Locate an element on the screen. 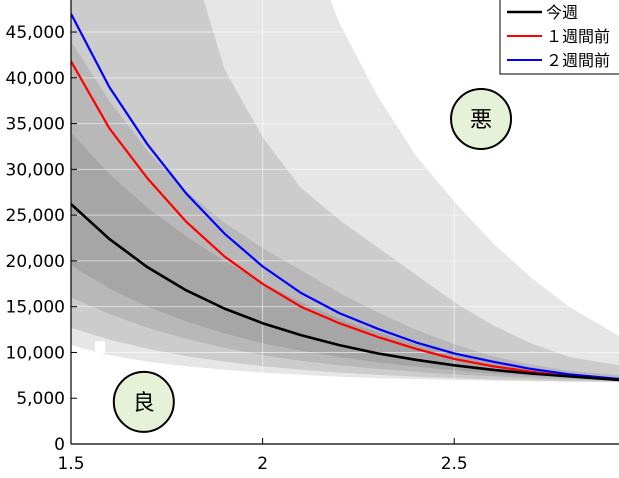  x-tick-label: 1.5 is located at coordinates (70, 464).